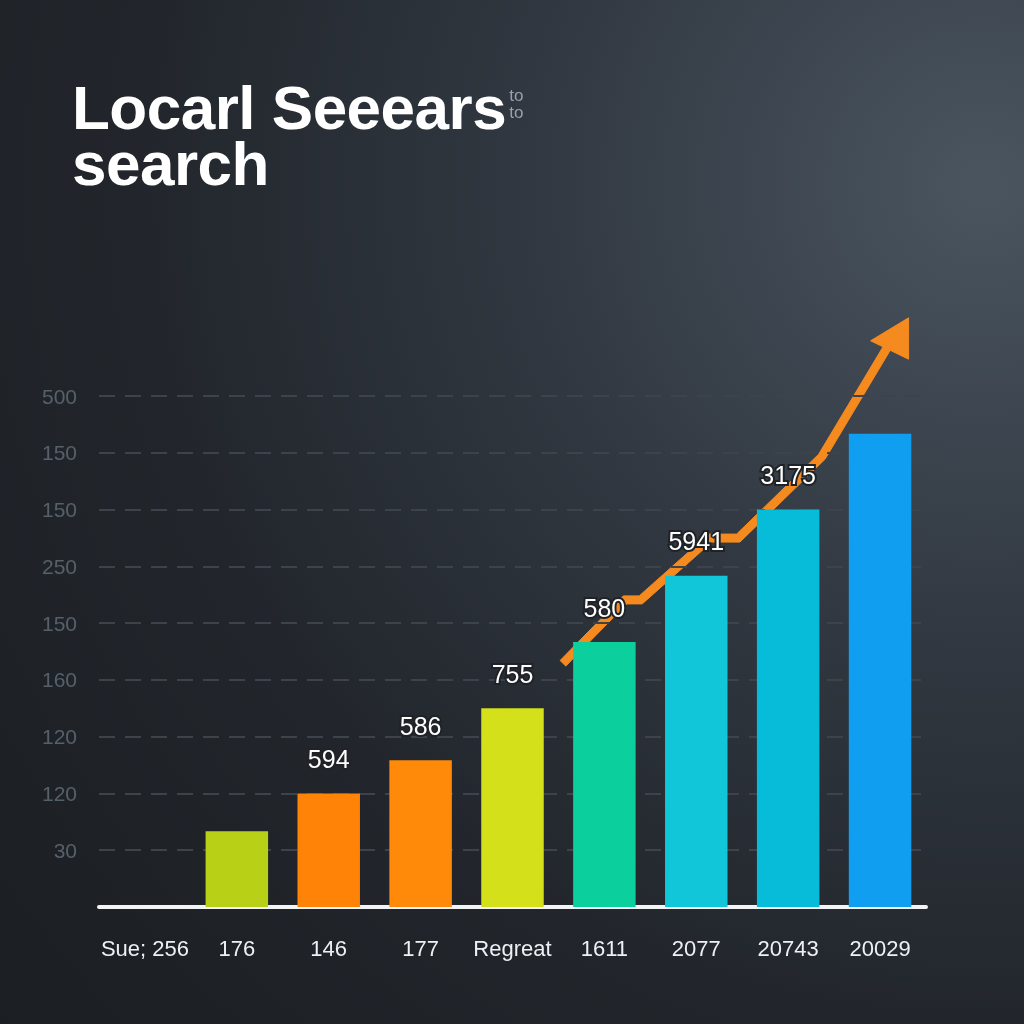 The width and height of the screenshot is (1024, 1024). What do you see at coordinates (696, 948) in the screenshot?
I see `x-tick-label: 2077` at bounding box center [696, 948].